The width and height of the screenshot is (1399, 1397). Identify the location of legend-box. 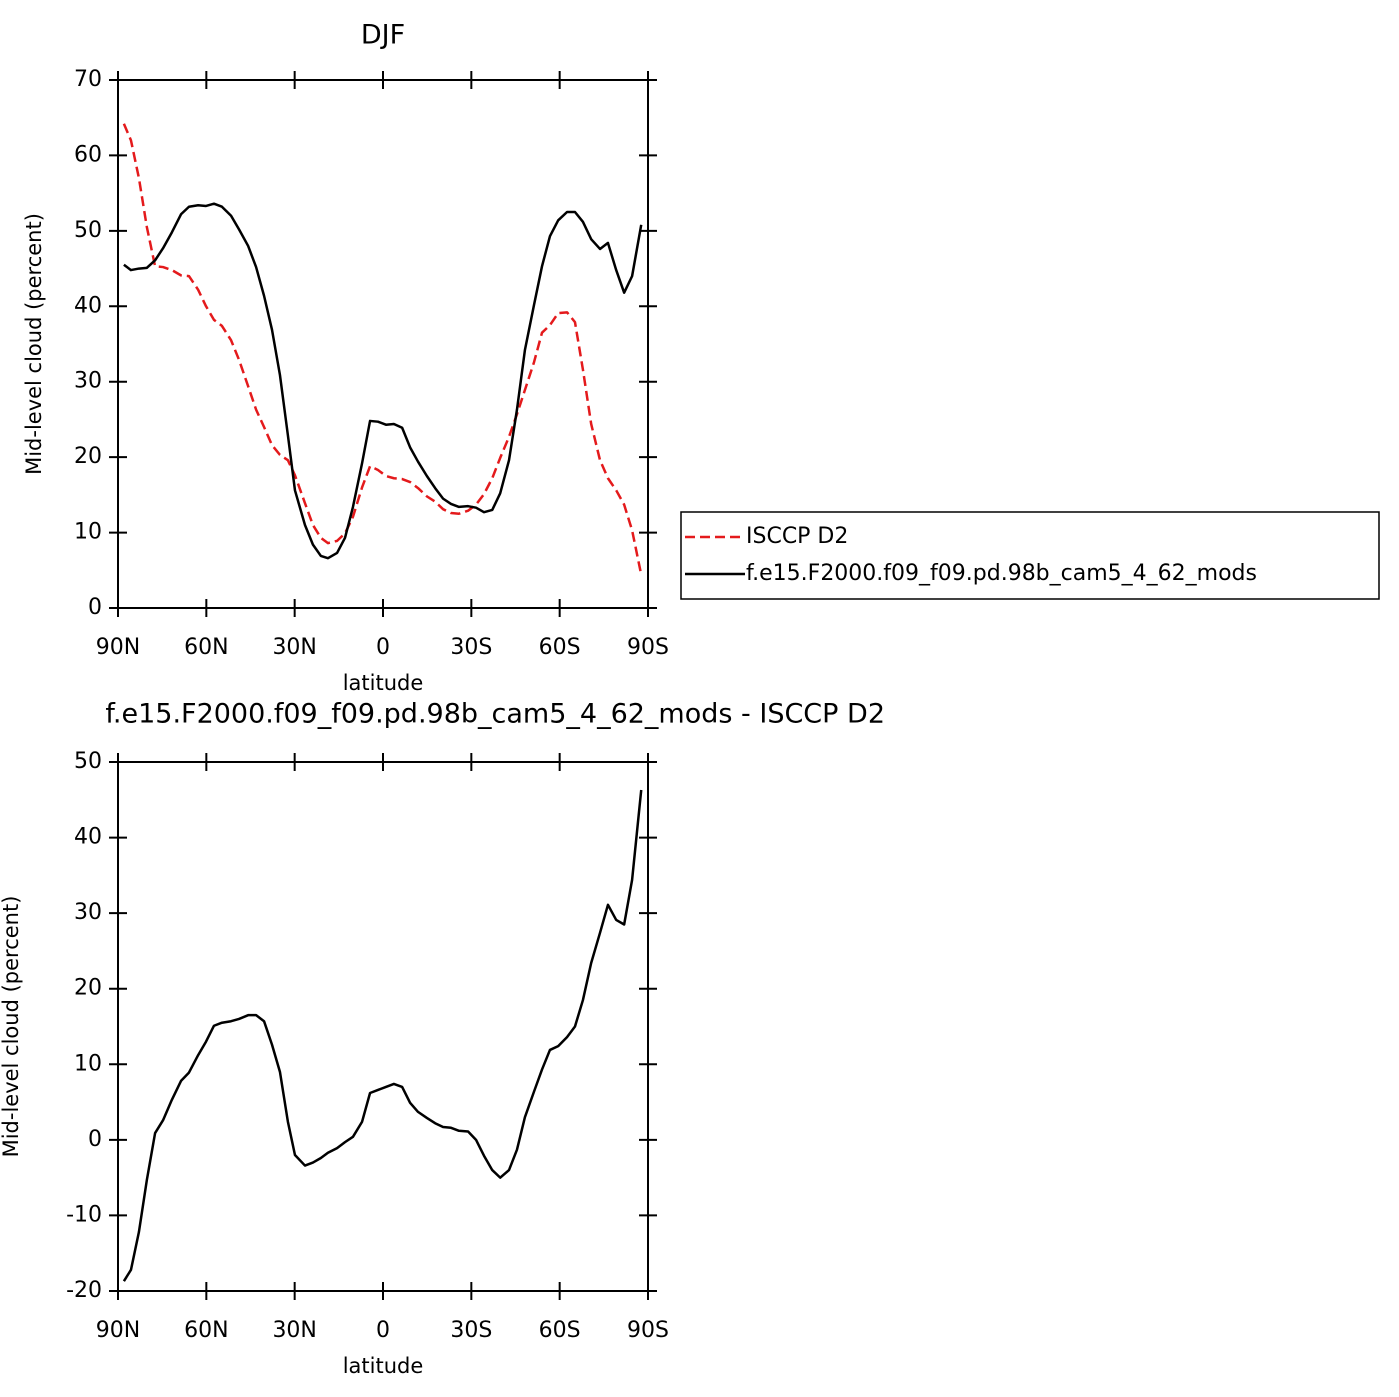
(1030, 555).